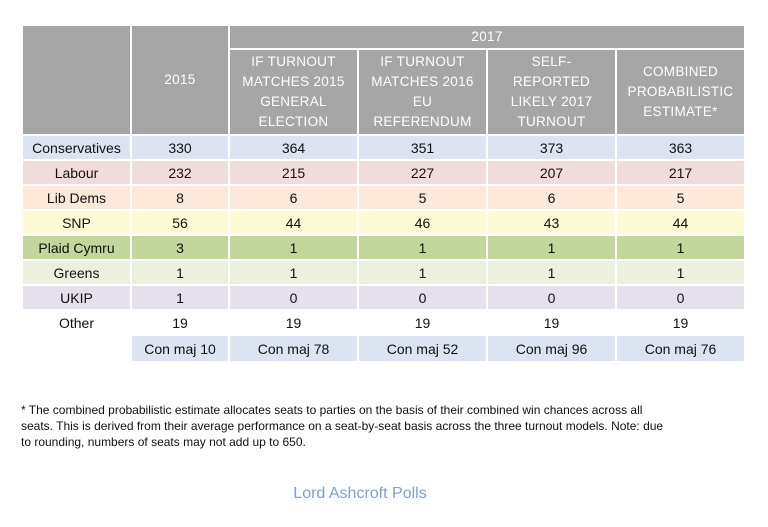 The width and height of the screenshot is (768, 527). Describe the element at coordinates (551, 172) in the screenshot. I see `seat-count: 207` at that location.